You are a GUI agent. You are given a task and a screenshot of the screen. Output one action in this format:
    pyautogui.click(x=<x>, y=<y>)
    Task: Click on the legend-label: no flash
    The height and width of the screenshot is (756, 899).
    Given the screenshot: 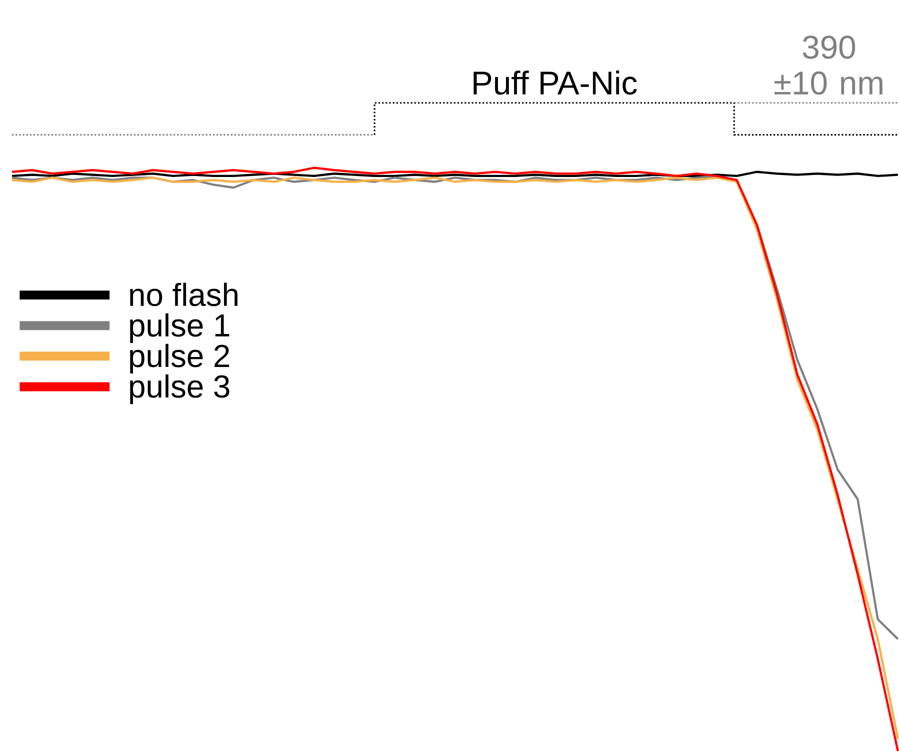 What is the action you would take?
    pyautogui.click(x=184, y=294)
    